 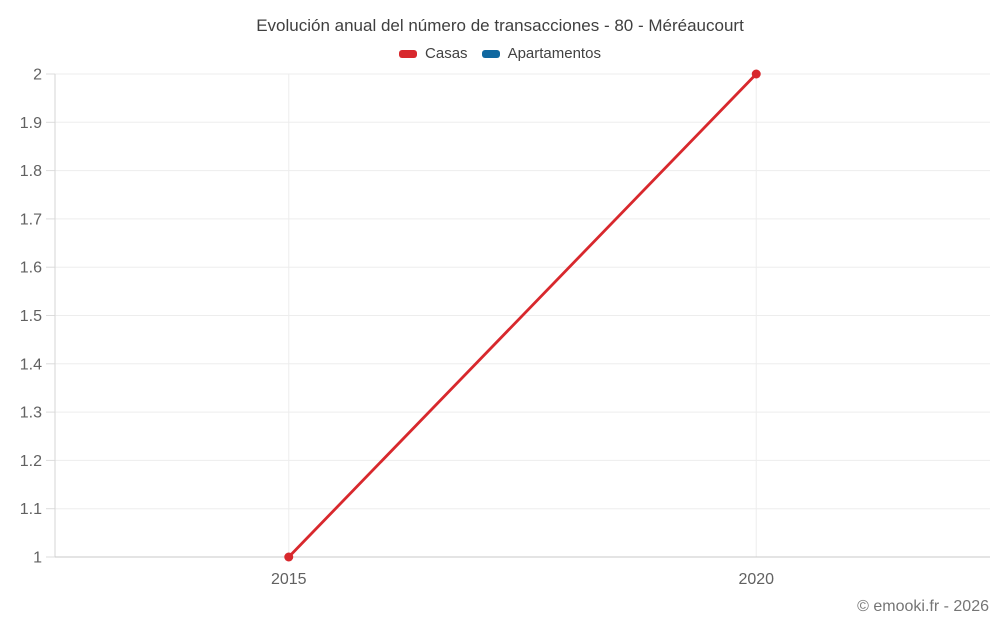 I want to click on legend-item-casas: Casas, so click(x=433, y=53).